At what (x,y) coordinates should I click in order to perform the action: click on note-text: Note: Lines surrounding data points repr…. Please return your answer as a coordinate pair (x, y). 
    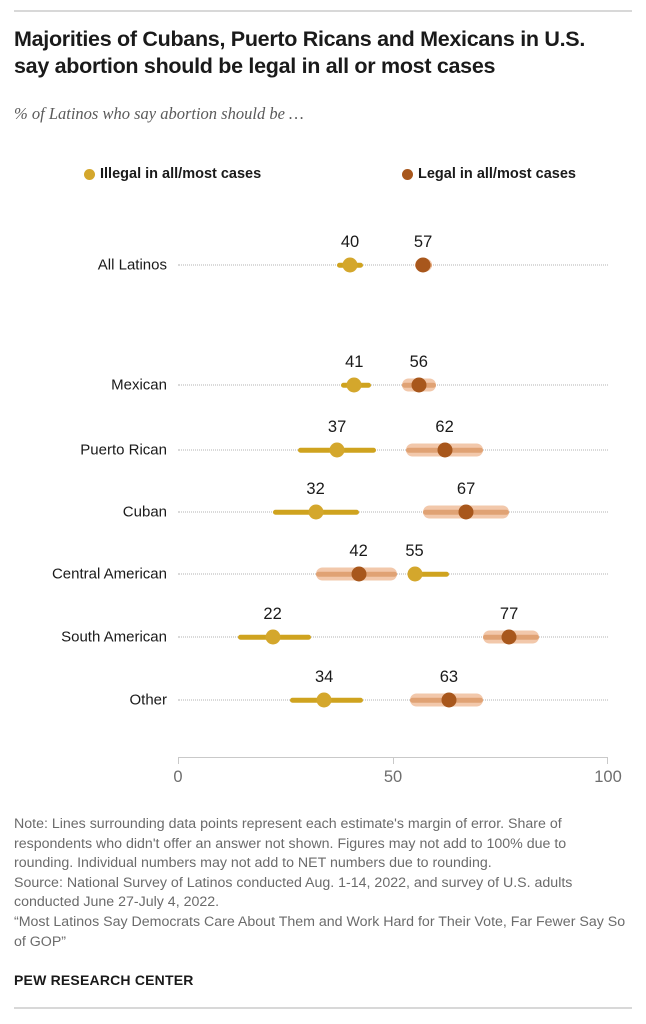
    Looking at the image, I should click on (290, 844).